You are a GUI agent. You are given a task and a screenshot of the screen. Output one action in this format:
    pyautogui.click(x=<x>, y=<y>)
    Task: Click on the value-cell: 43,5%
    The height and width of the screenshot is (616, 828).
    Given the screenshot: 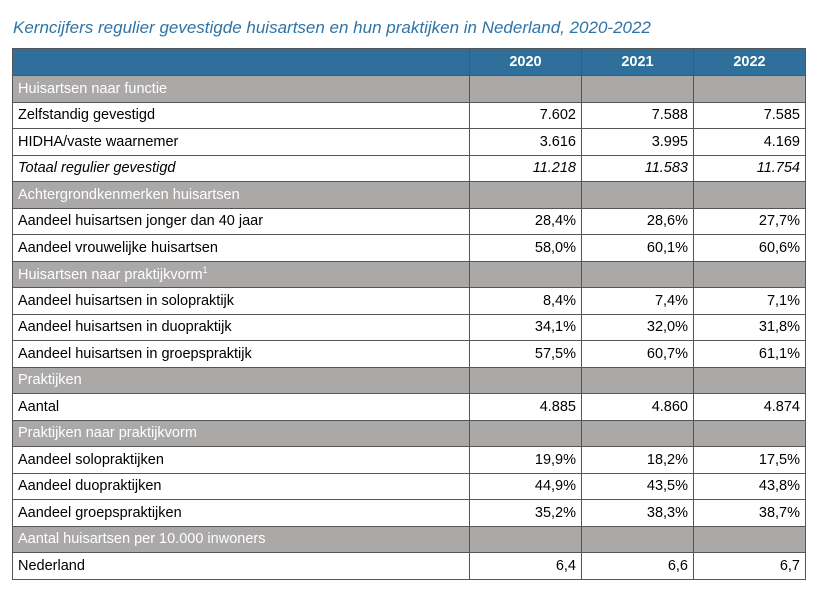 What is the action you would take?
    pyautogui.click(x=637, y=486)
    